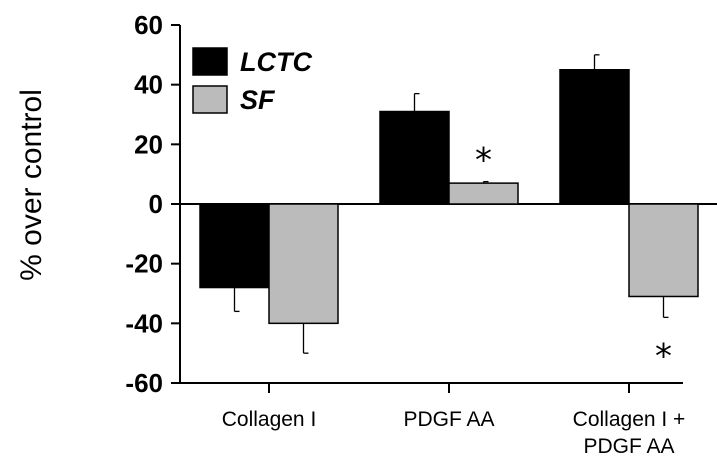 This screenshot has height=464, width=717. I want to click on y-tick-label: 0, so click(156, 204).